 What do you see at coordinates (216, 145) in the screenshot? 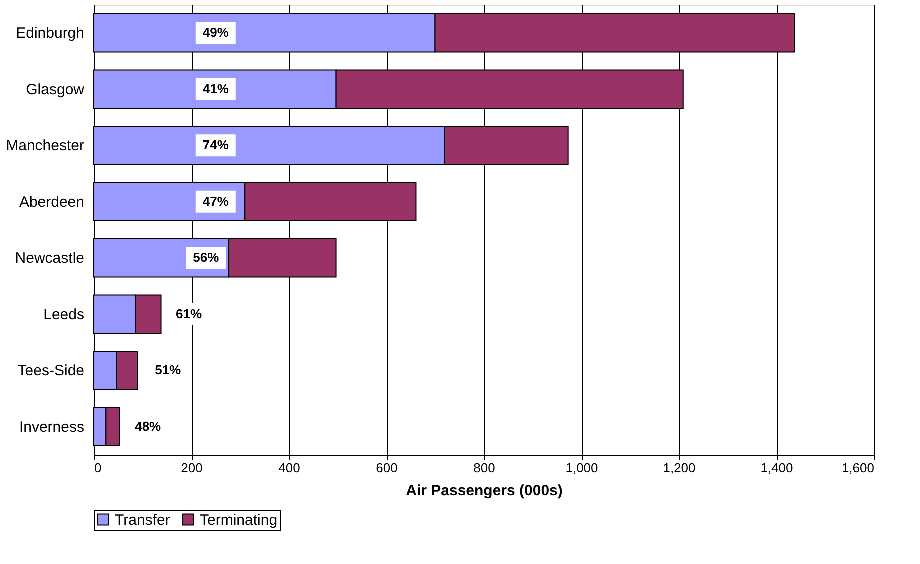
I see `annotation: 74%` at bounding box center [216, 145].